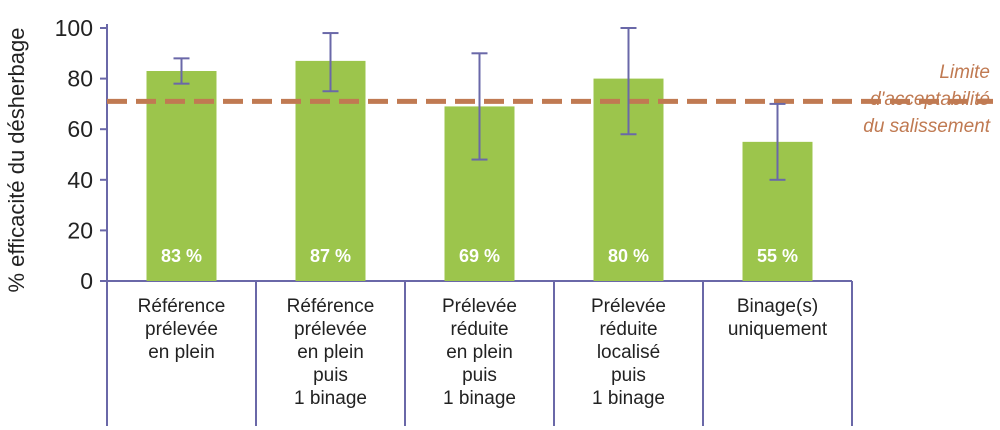 This screenshot has width=1000, height=430. What do you see at coordinates (80, 230) in the screenshot?
I see `y-tick-label: 20` at bounding box center [80, 230].